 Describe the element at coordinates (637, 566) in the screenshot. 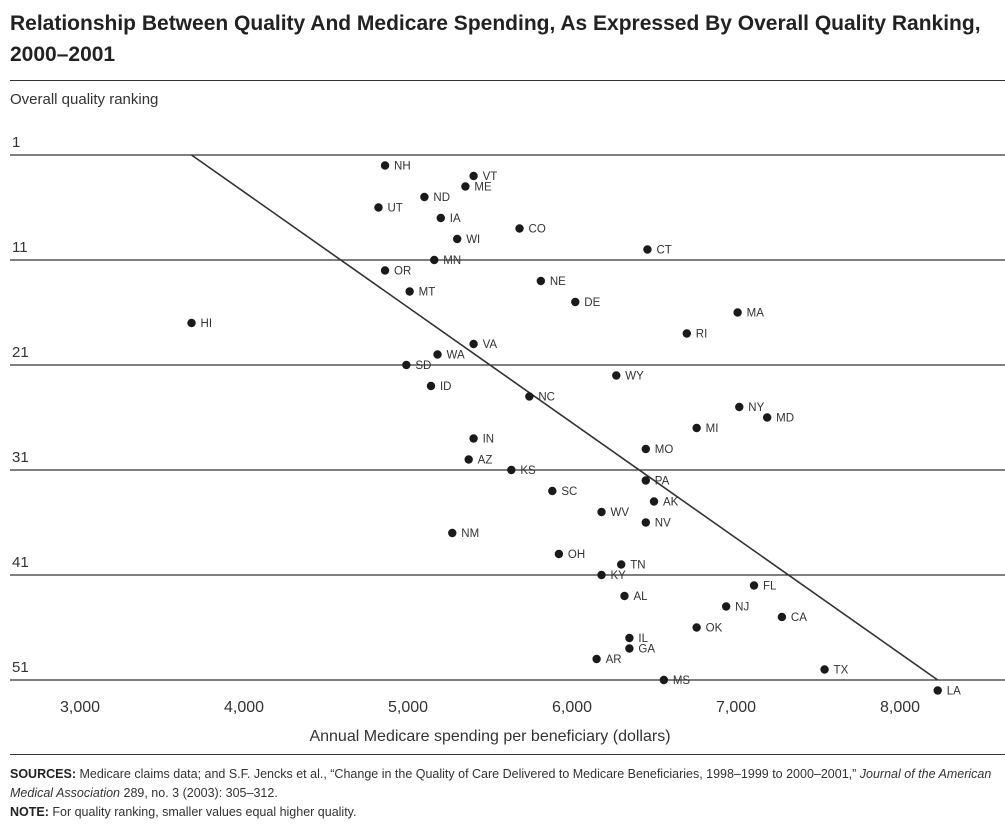

I see `point-label: TN` at that location.